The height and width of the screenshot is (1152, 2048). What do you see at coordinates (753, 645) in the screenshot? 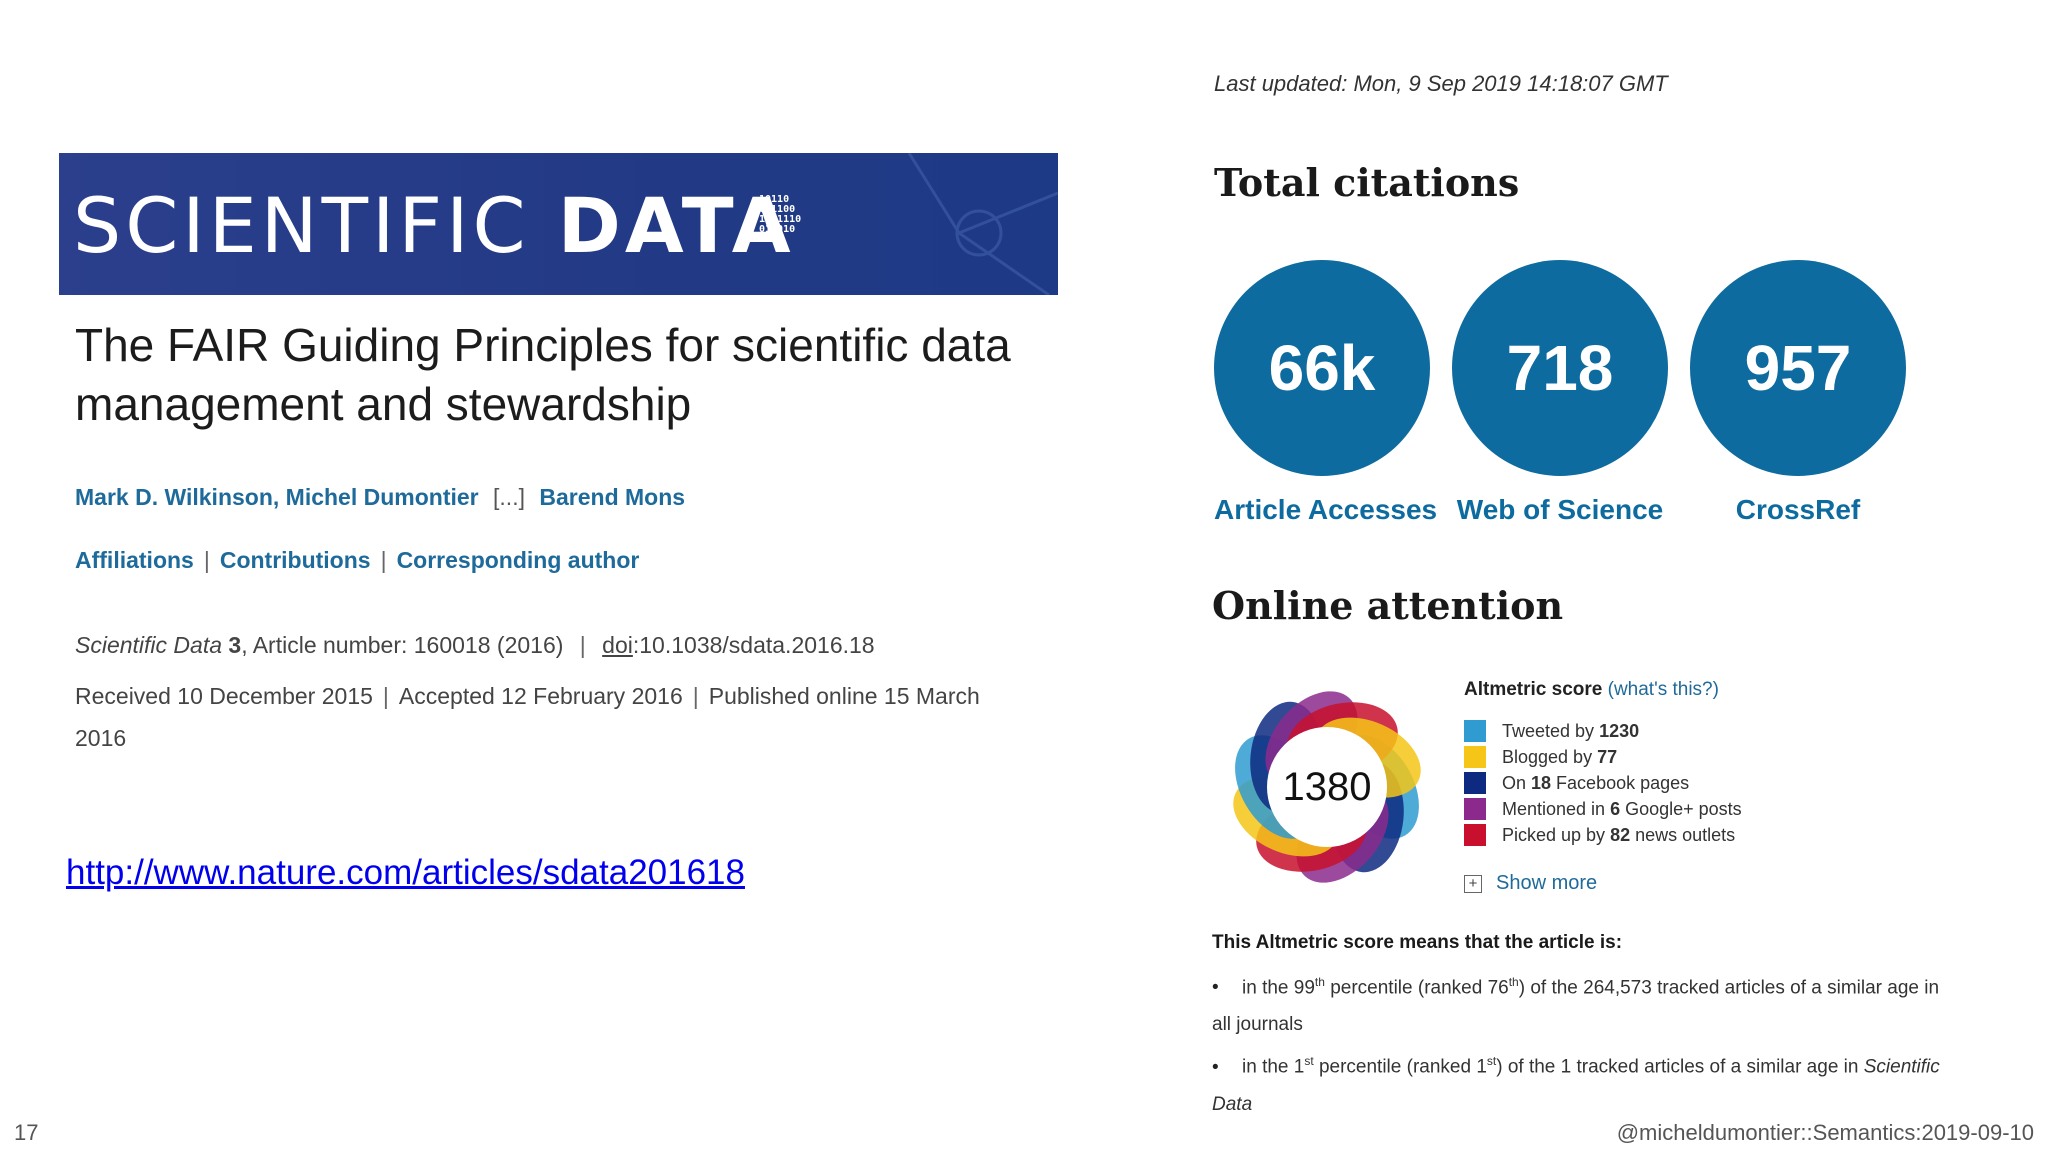
I see `doi-value: :10.1038/sdata.2016.18` at bounding box center [753, 645].